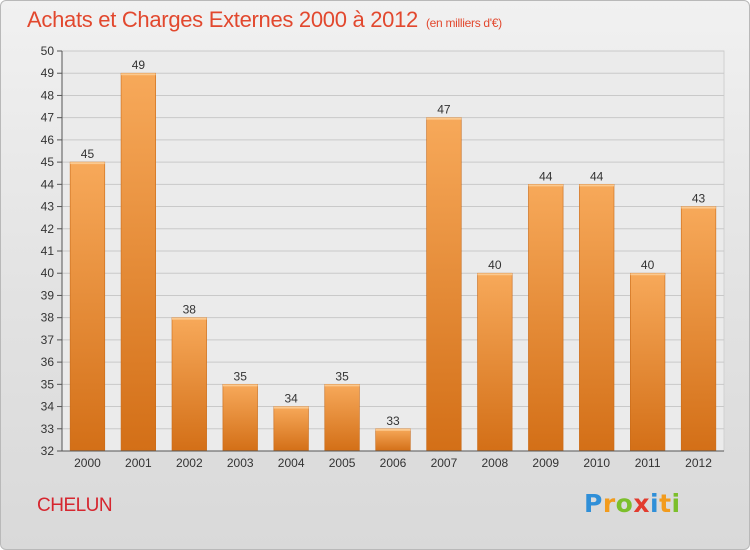 Image resolution: width=750 pixels, height=550 pixels. Describe the element at coordinates (48, 362) in the screenshot. I see `y-tick-label: 36` at that location.